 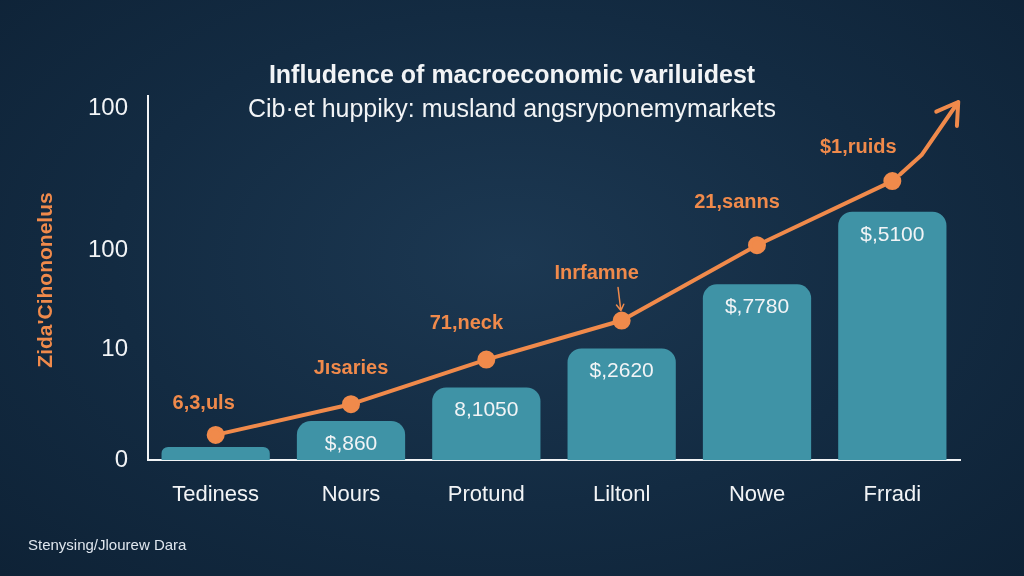 What do you see at coordinates (121, 458) in the screenshot?
I see `text: 0` at bounding box center [121, 458].